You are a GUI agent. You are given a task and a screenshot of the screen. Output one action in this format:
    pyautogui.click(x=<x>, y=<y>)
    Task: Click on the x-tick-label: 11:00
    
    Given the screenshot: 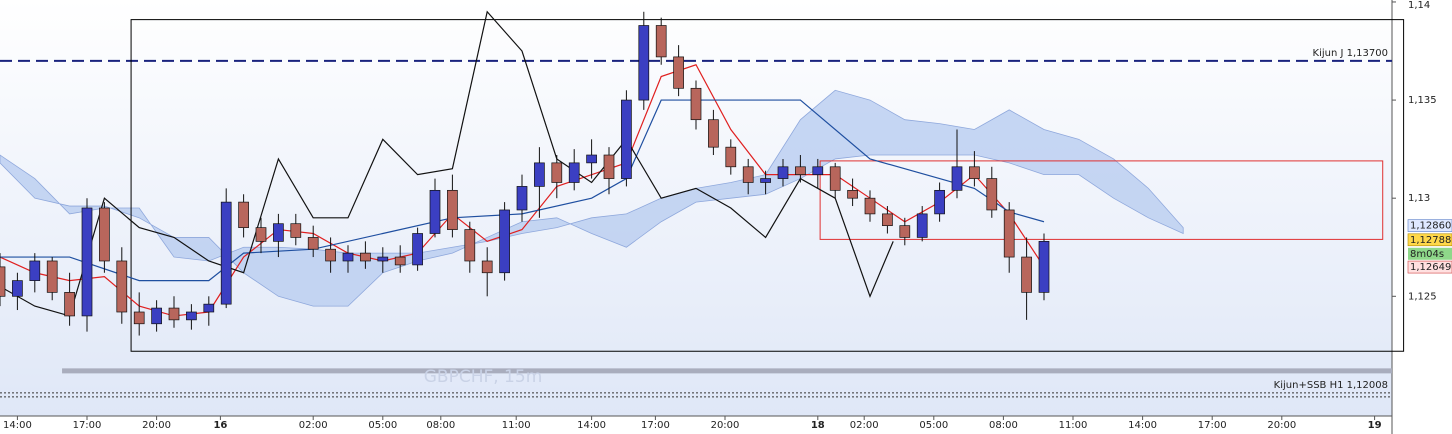 What is the action you would take?
    pyautogui.click(x=516, y=425)
    